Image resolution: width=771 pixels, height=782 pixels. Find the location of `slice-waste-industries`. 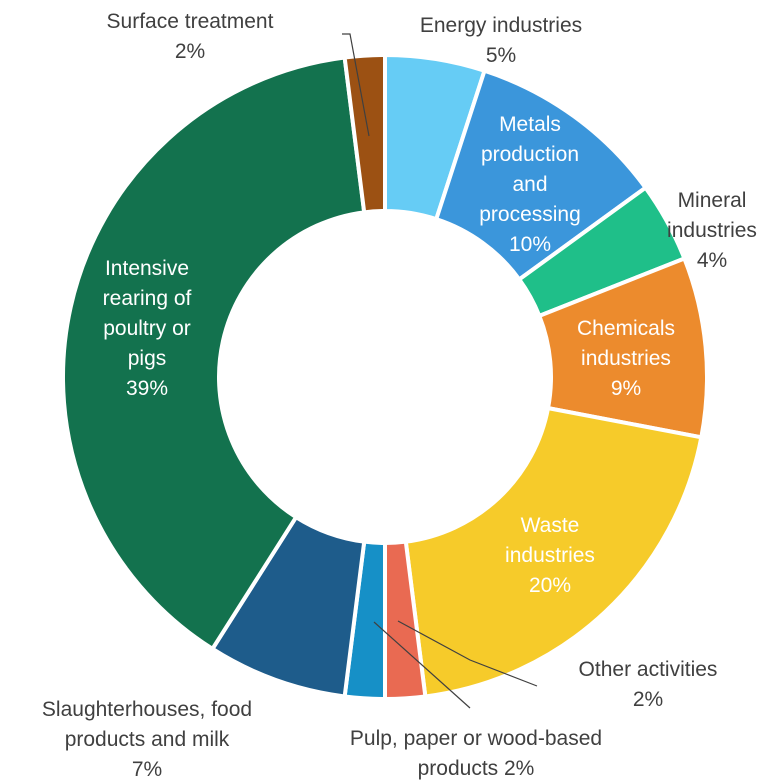

slice-waste-industries is located at coordinates (553, 552).